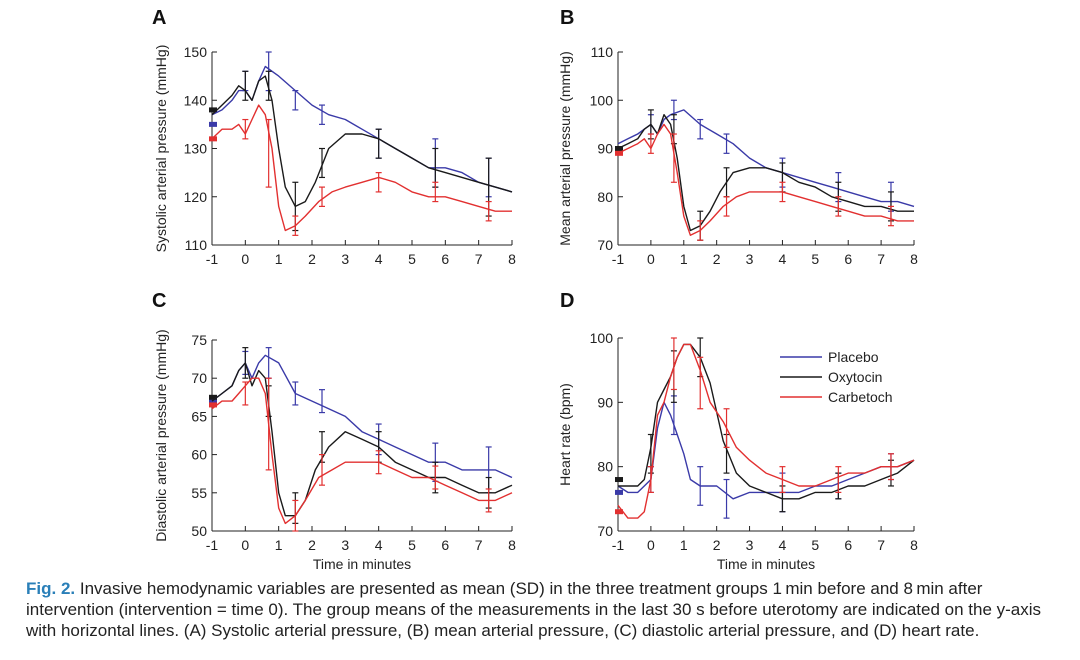 This screenshot has width=1080, height=660. What do you see at coordinates (362, 564) in the screenshot?
I see `panel-c-x-label: Time in minutes` at bounding box center [362, 564].